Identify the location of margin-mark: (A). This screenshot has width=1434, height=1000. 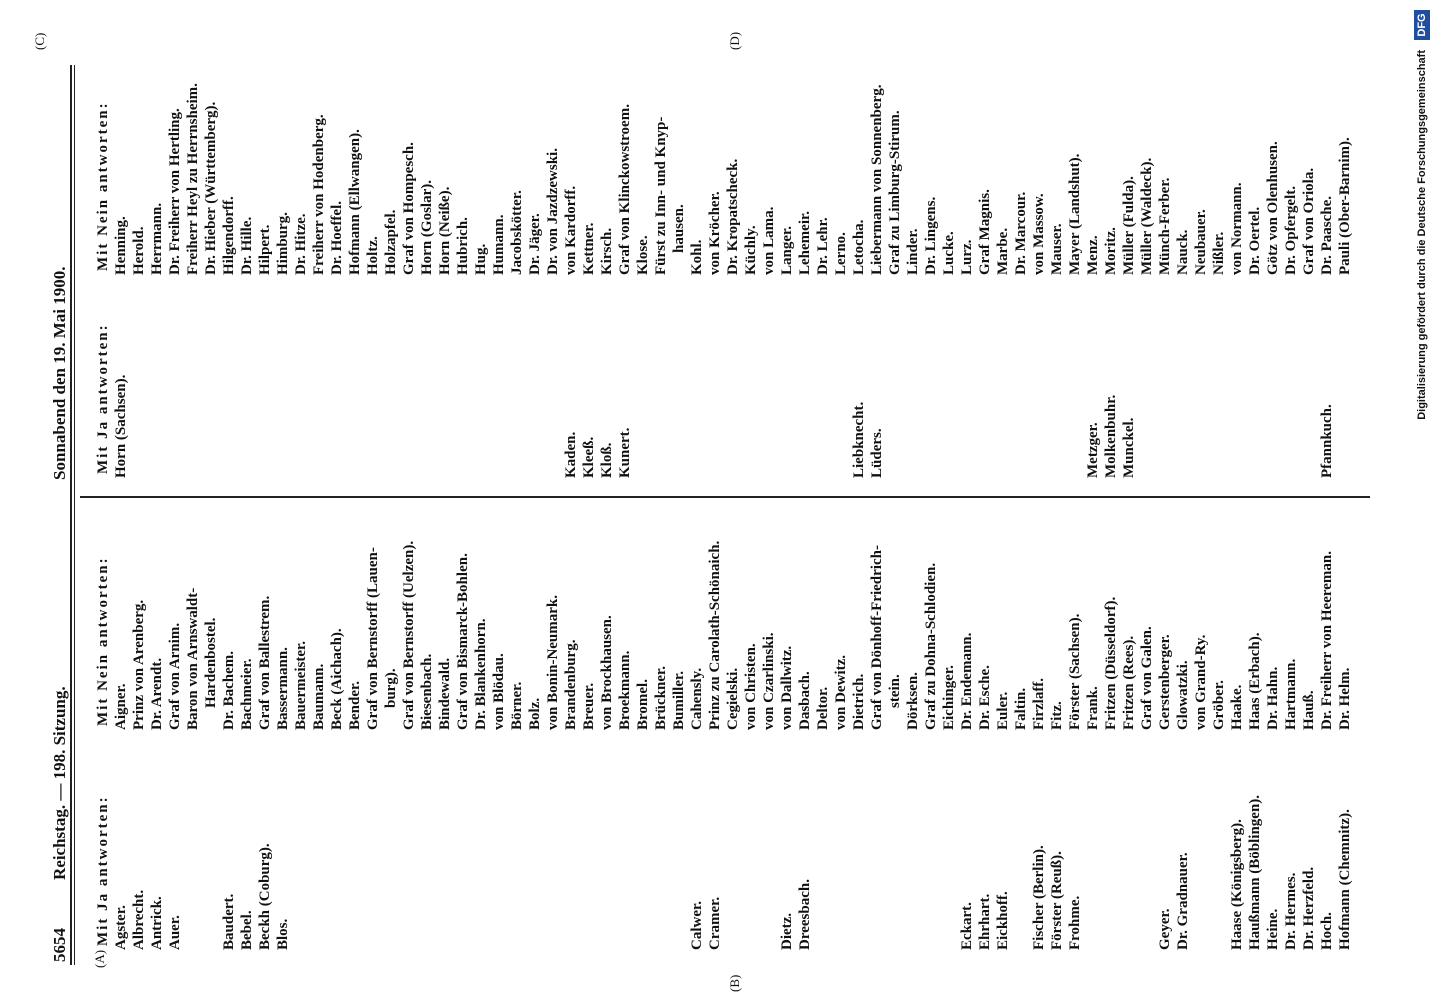
(99, 958).